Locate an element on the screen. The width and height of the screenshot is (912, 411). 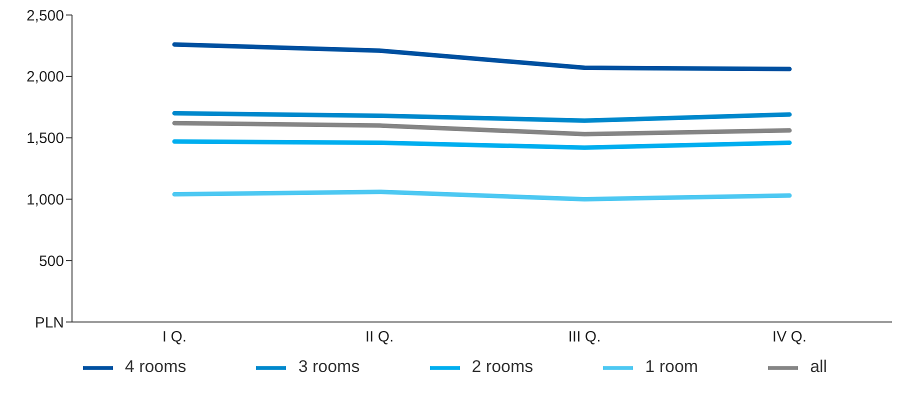
legend-label: 4 rooms is located at coordinates (155, 366).